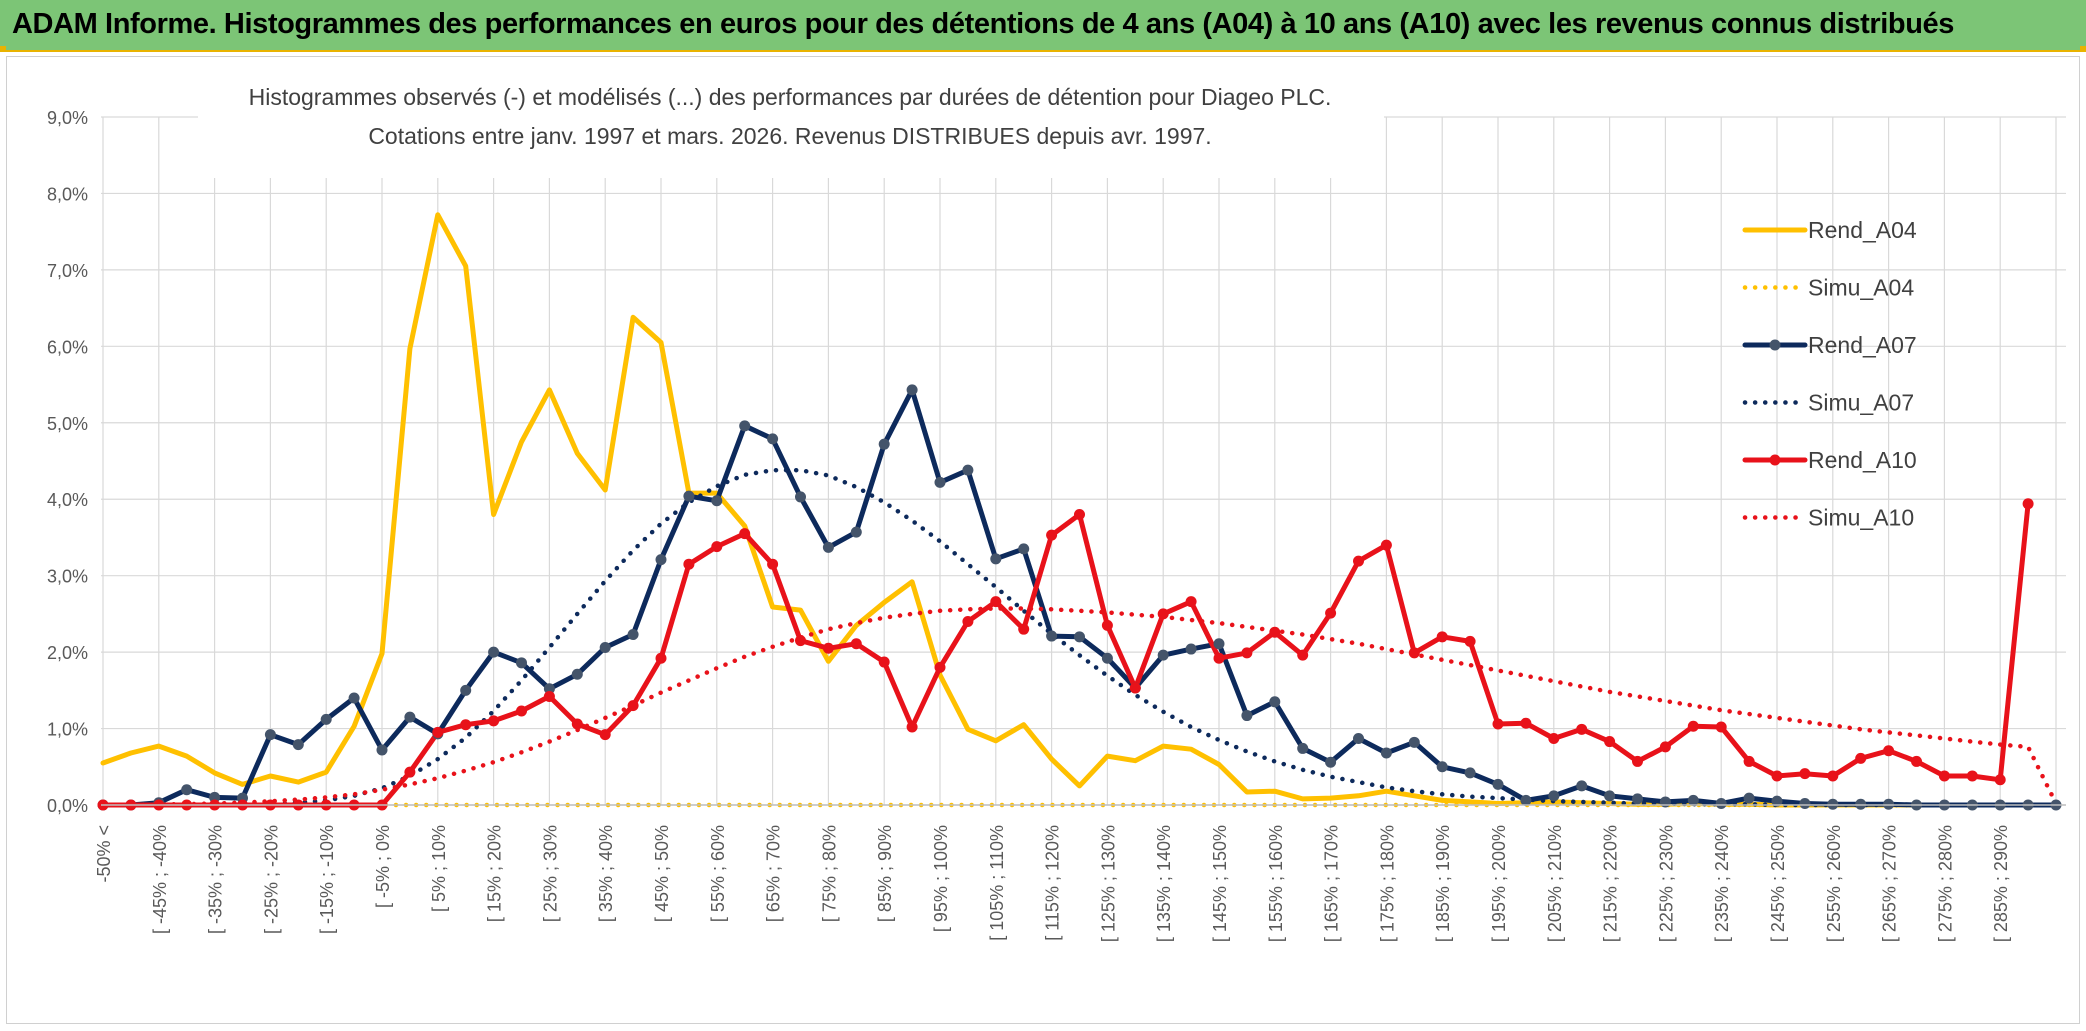 Image resolution: width=2086 pixels, height=1031 pixels. I want to click on y-tick-label: 7,0%, so click(67, 271).